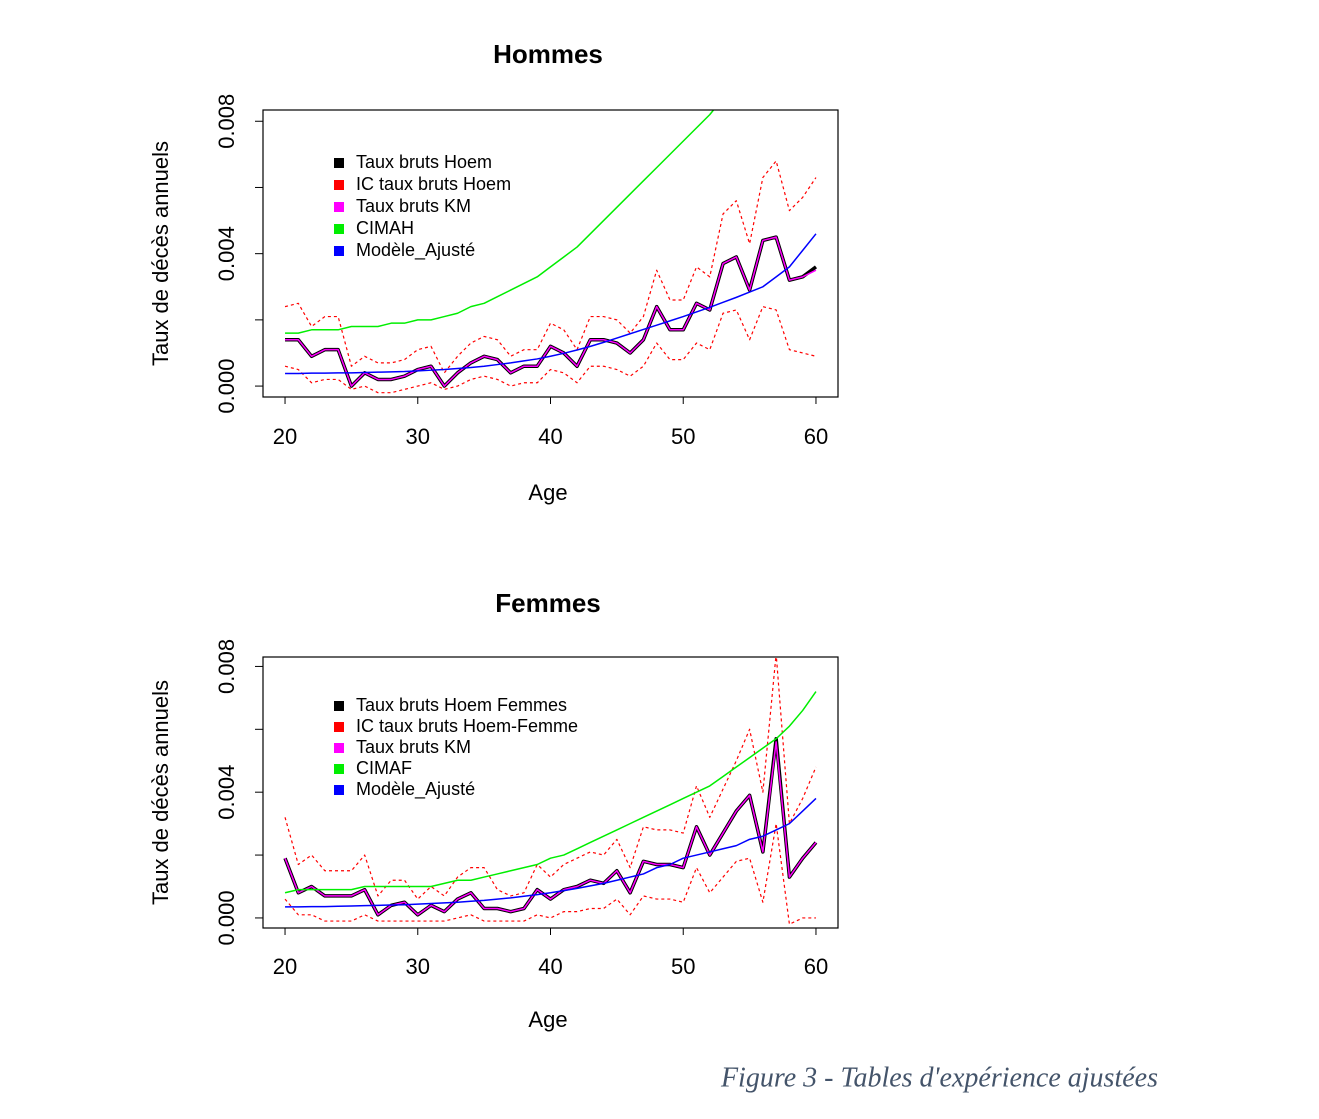 Image resolution: width=1319 pixels, height=1119 pixels. What do you see at coordinates (433, 184) in the screenshot?
I see `legend-label: IC taux bruts Hoem` at bounding box center [433, 184].